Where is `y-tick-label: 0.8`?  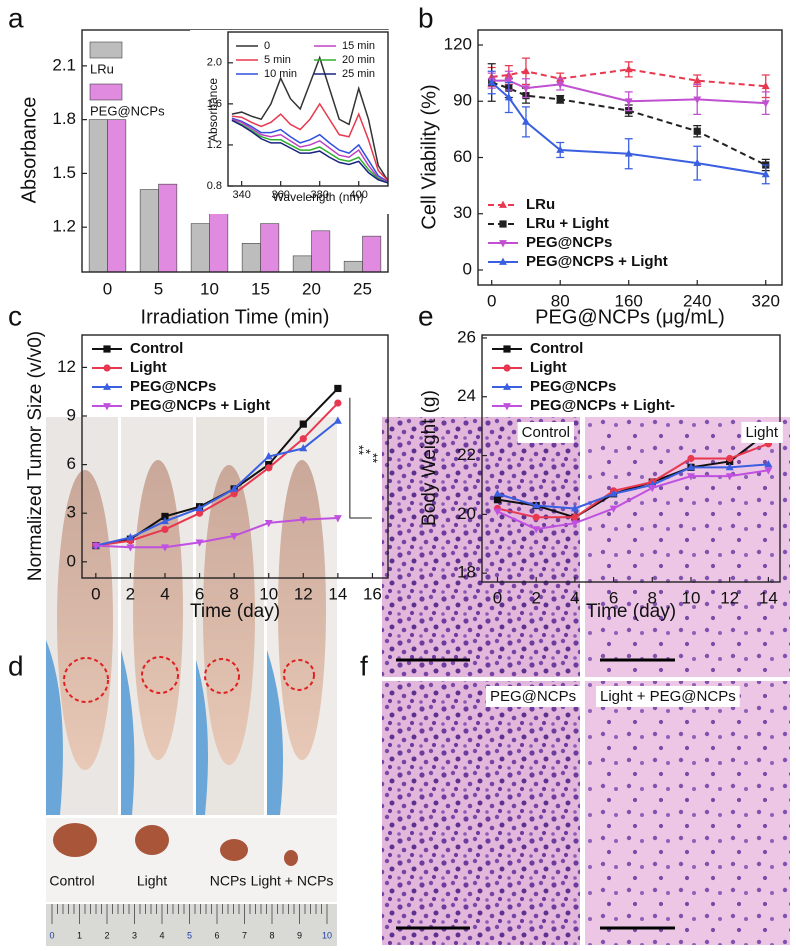 y-tick-label: 0.8 is located at coordinates (214, 186).